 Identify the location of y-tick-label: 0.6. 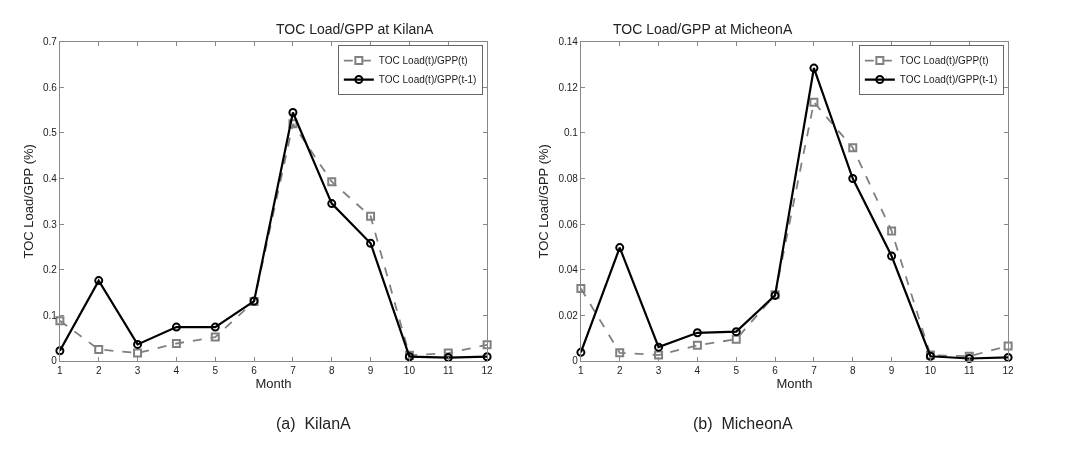
(50, 87).